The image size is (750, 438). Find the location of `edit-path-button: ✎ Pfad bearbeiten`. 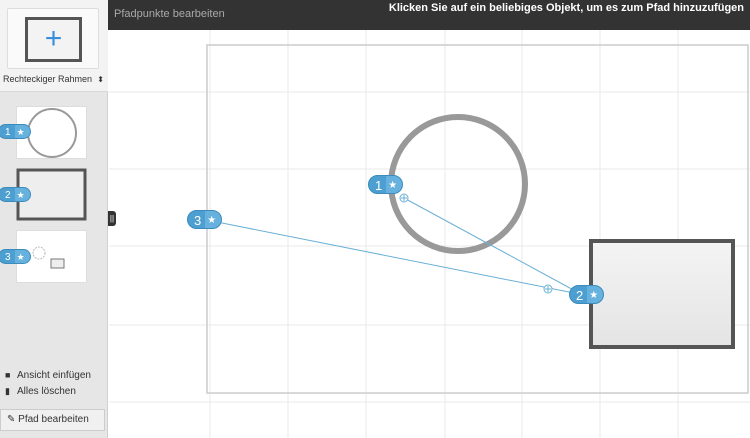

edit-path-button: ✎ Pfad bearbeiten is located at coordinates (52, 420).